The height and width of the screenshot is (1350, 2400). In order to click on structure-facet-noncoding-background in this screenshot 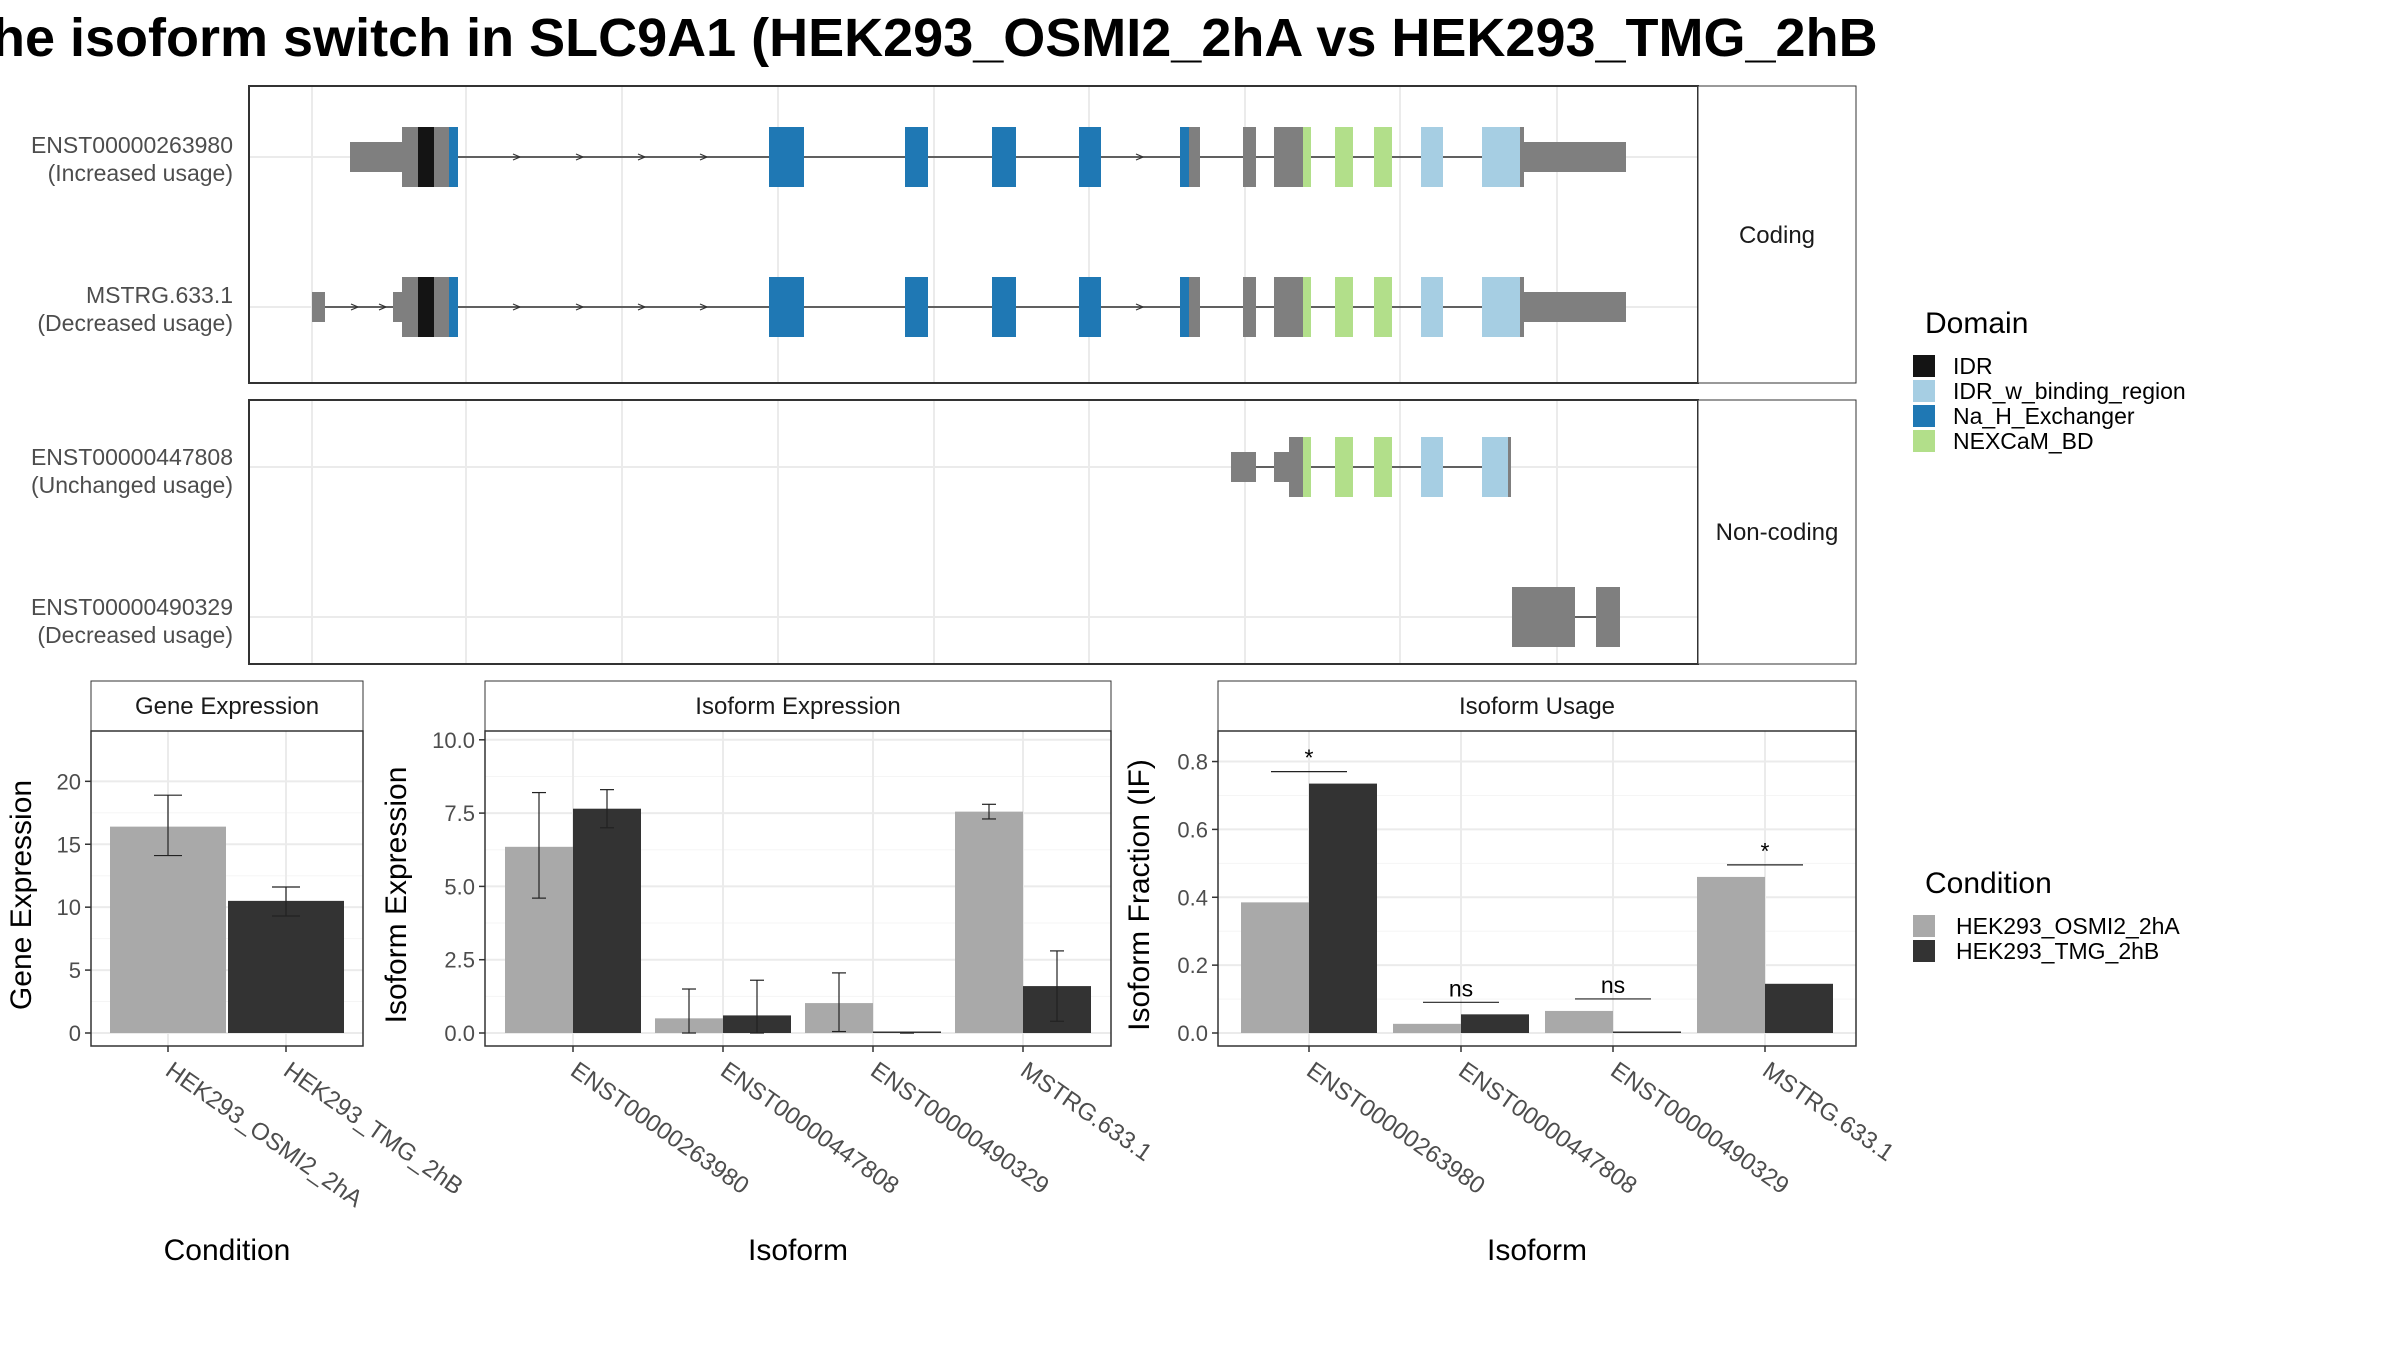, I will do `click(973, 532)`.